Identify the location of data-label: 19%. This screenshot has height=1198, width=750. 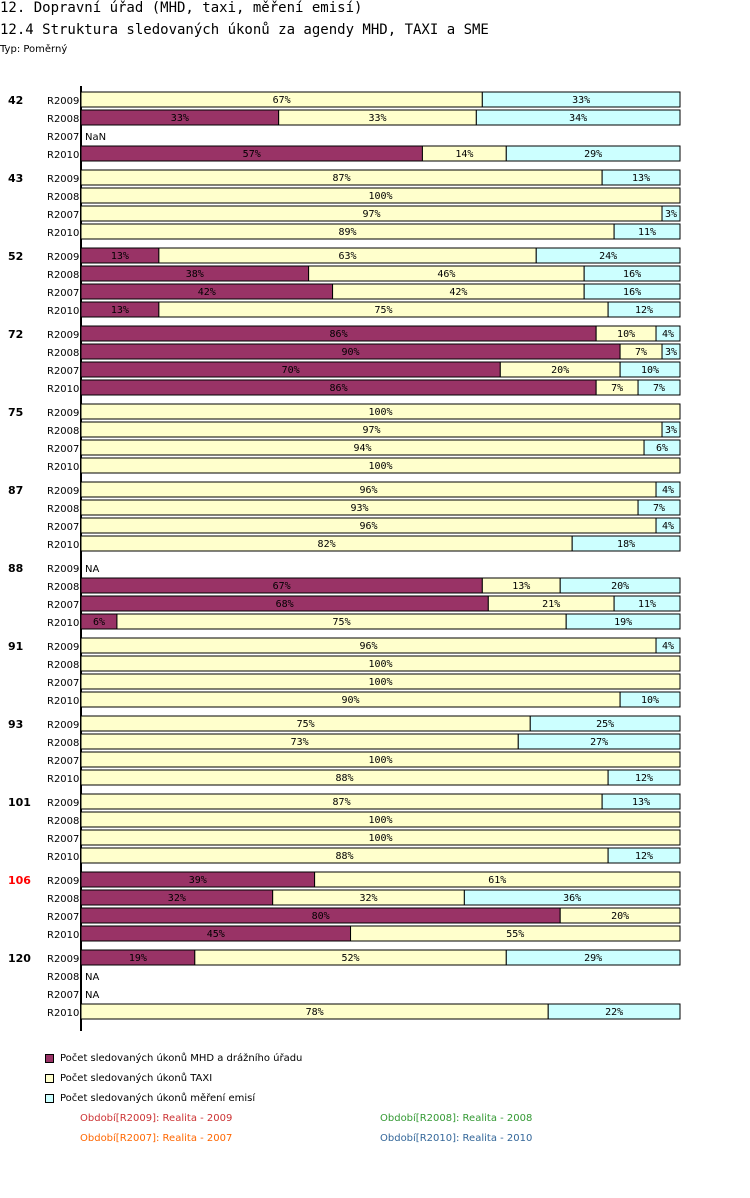
(623, 622).